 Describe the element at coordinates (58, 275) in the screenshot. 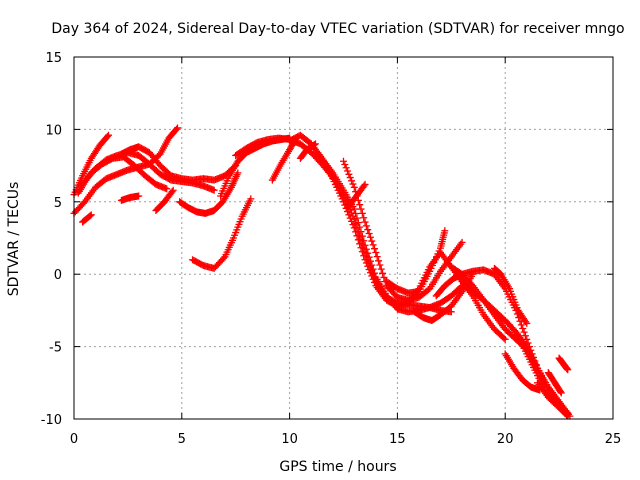

I see `y-tick-label: 0` at that location.